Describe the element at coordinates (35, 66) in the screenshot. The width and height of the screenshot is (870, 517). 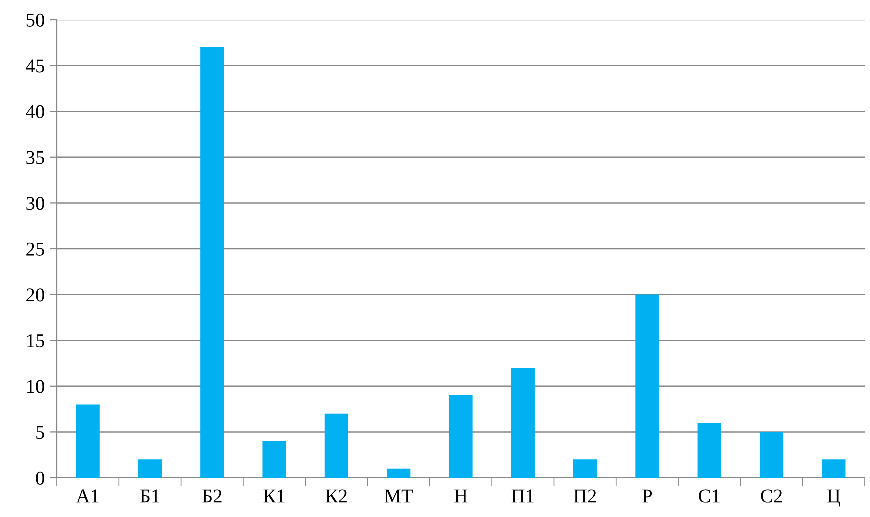
I see `y-tick-label: 45` at that location.